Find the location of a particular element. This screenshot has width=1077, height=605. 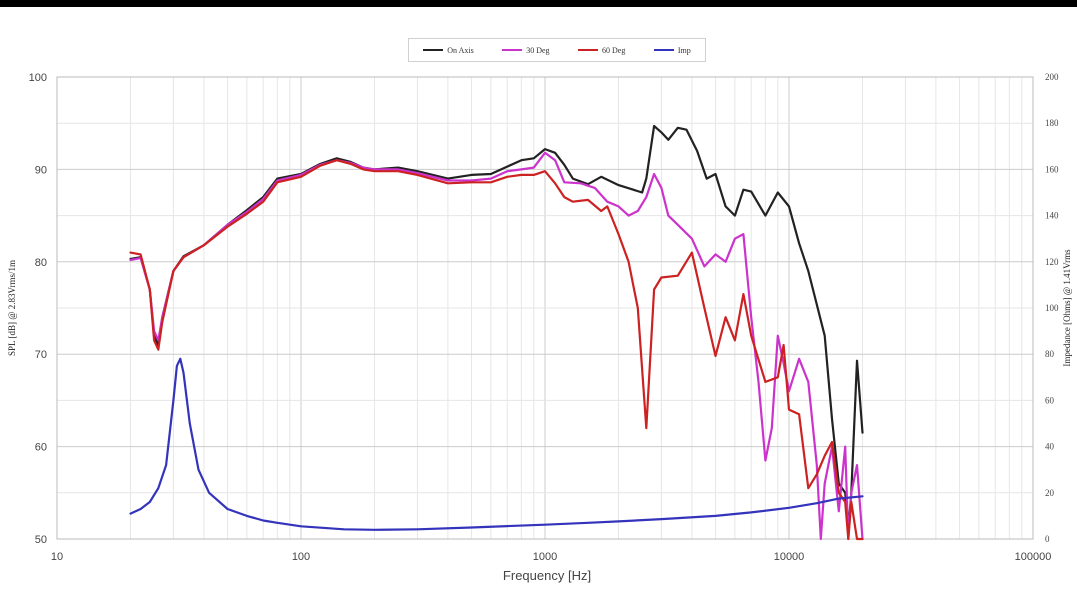

legend-item-imp: Imp is located at coordinates (672, 50).